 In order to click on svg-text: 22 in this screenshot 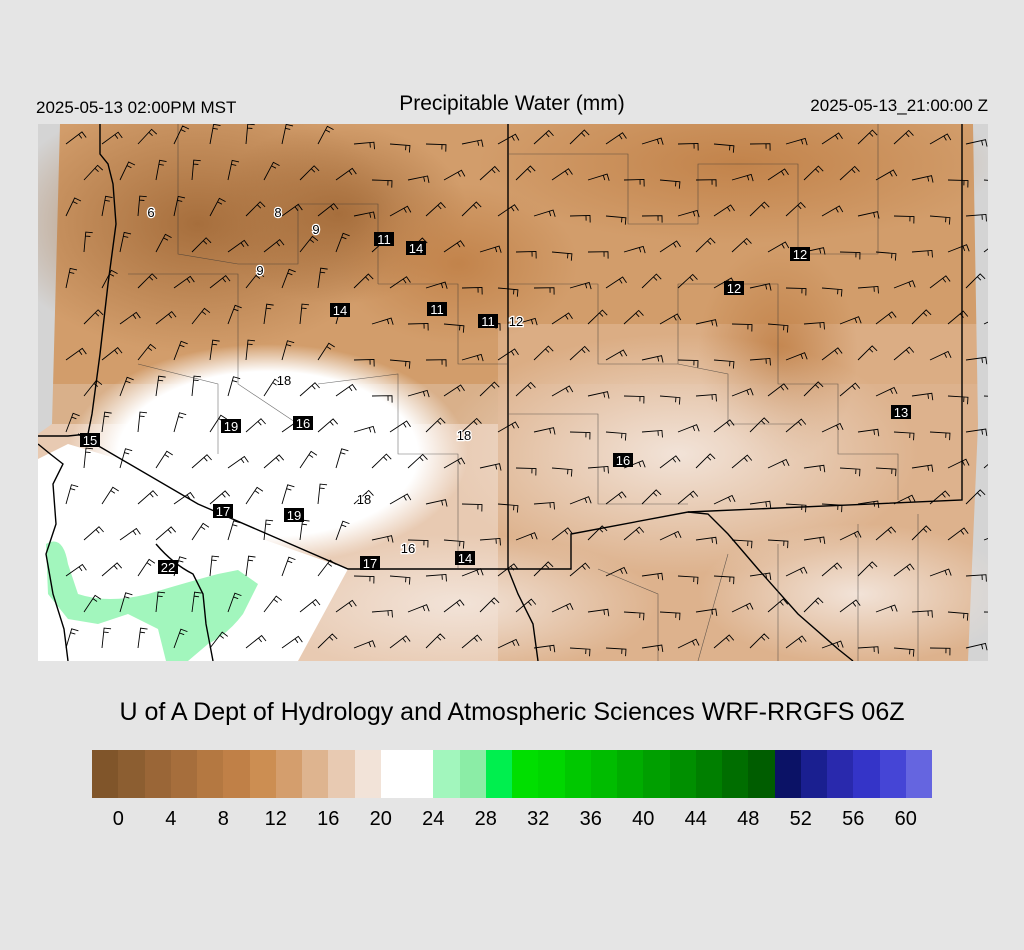, I will do `click(168, 567)`.